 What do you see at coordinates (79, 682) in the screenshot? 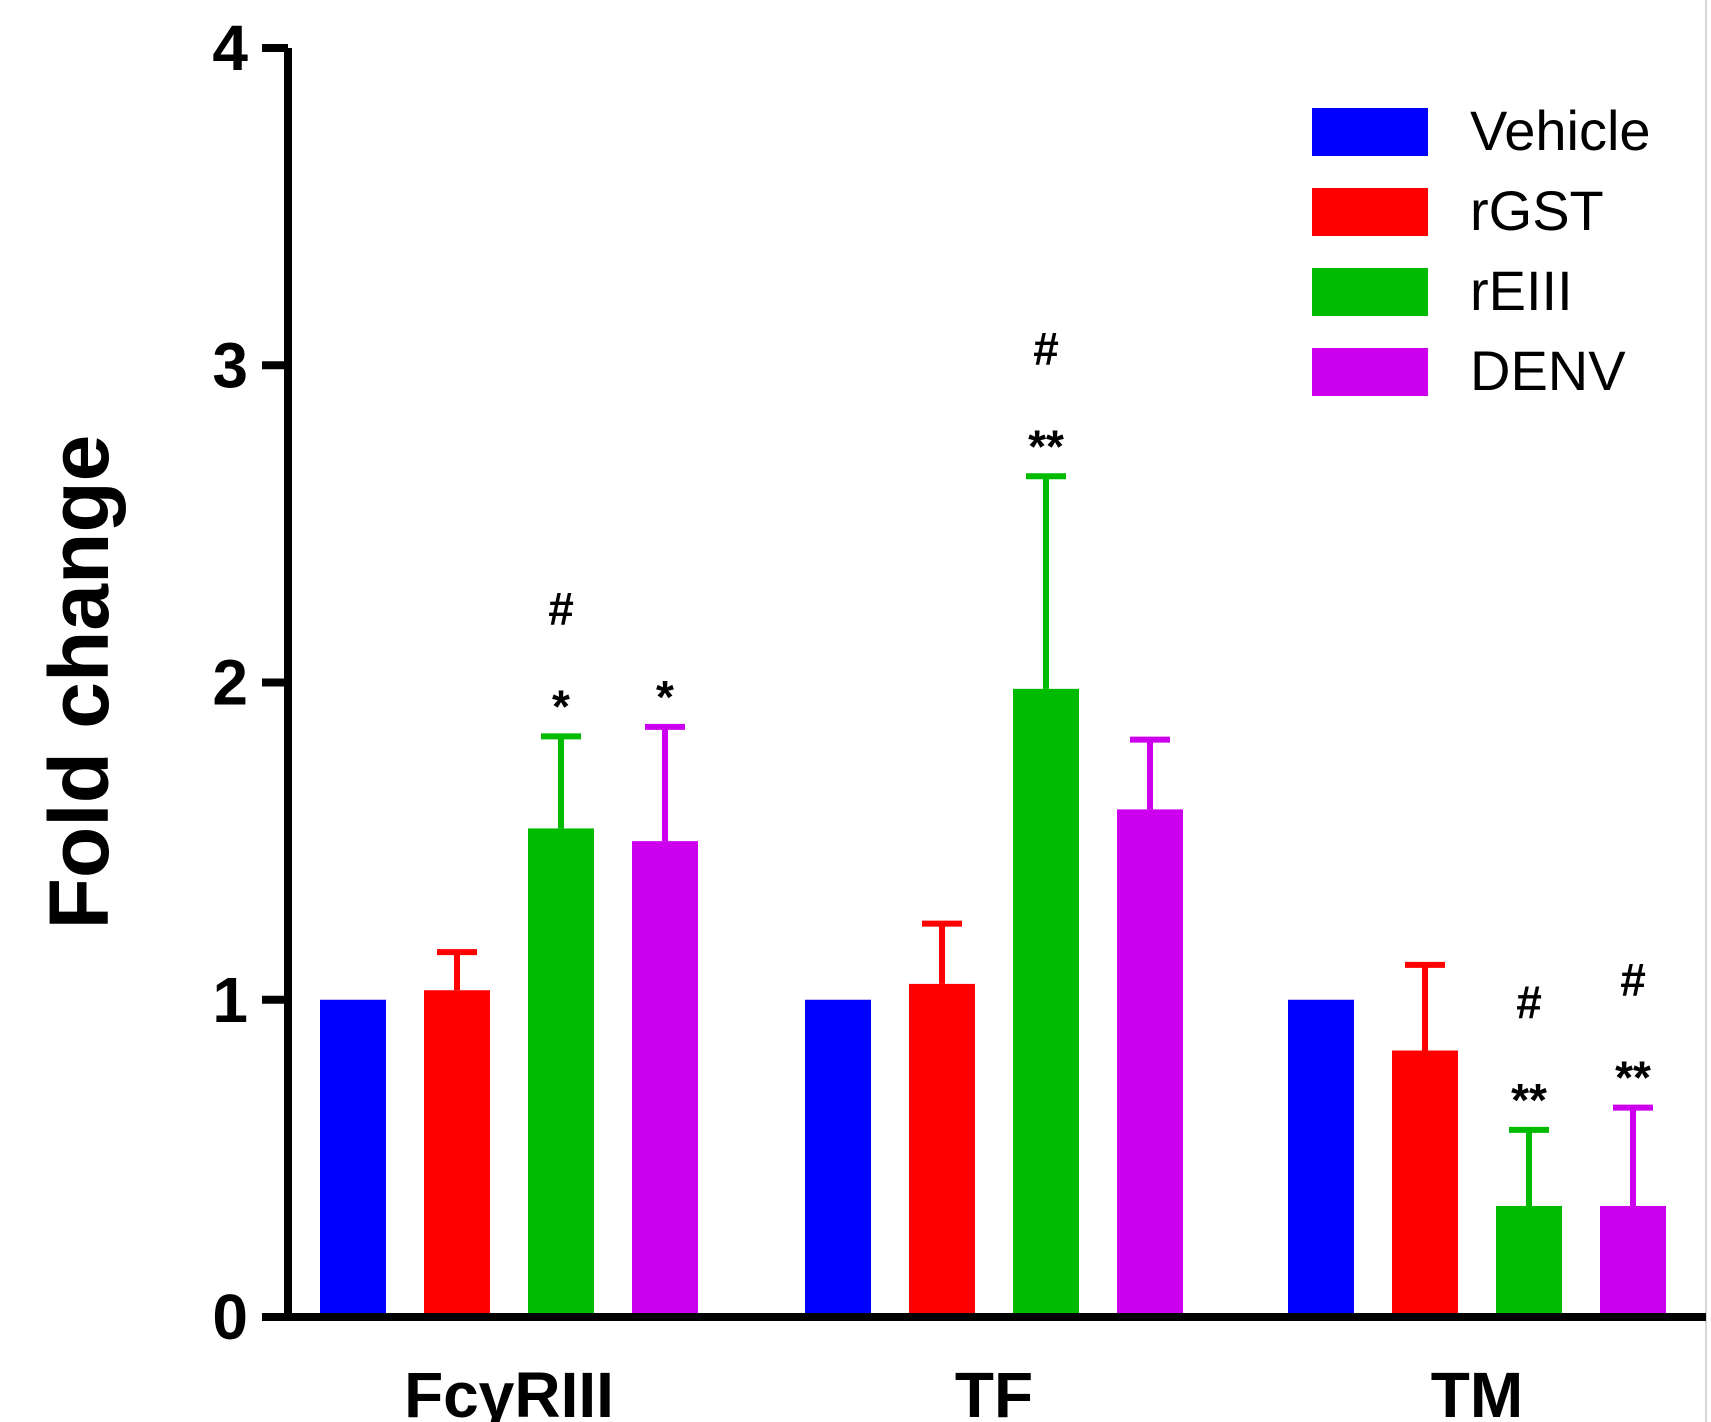
I see `y-axis-label: Fold change` at bounding box center [79, 682].